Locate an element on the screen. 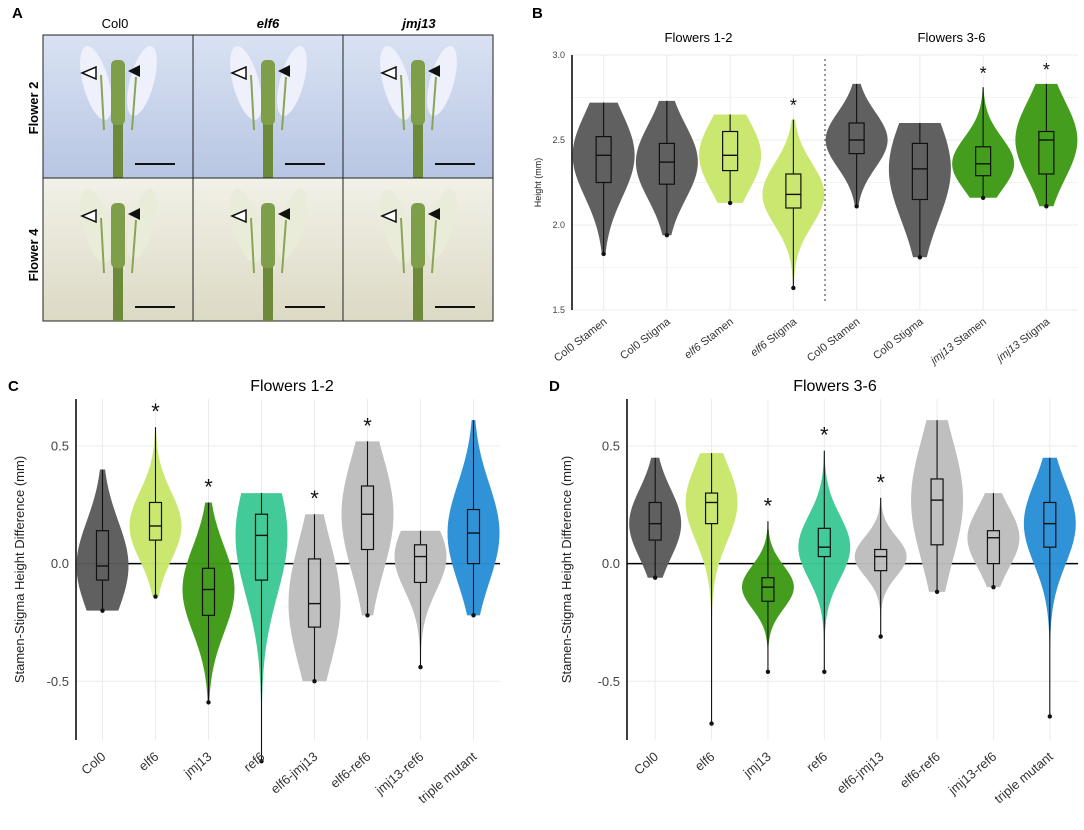 This screenshot has width=1084, height=830. x-tick-label: Col0 Stamen is located at coordinates (834, 340).